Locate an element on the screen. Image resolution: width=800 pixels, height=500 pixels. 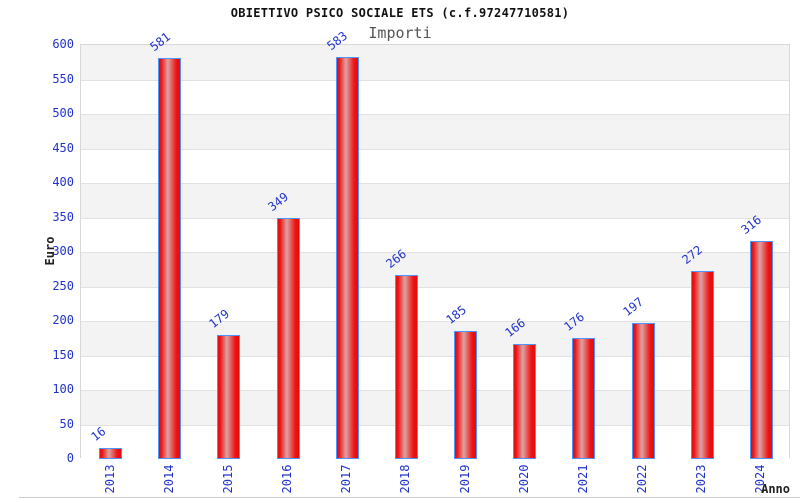
bar-2023 is located at coordinates (702, 365).